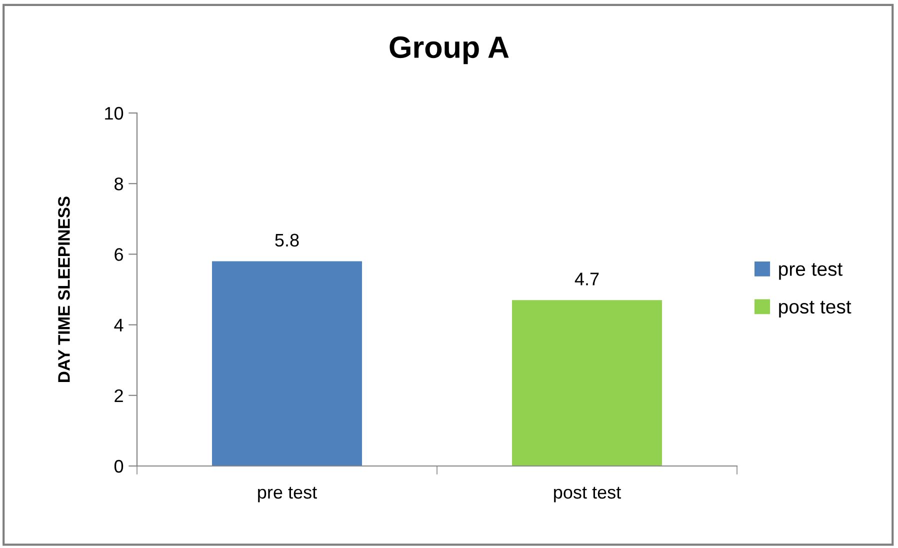 The image size is (898, 548). What do you see at coordinates (119, 254) in the screenshot?
I see `y-tick-label: 6` at bounding box center [119, 254].